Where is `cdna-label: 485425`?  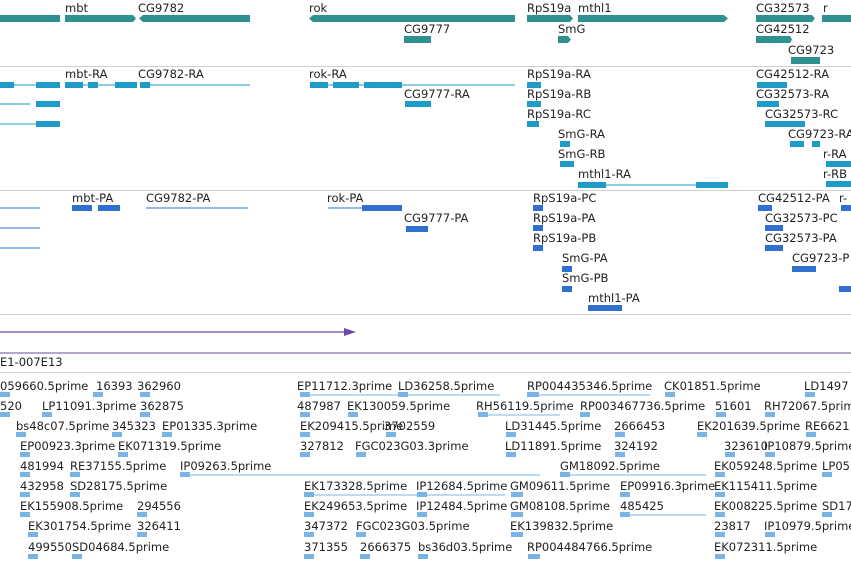 cdna-label: 485425 is located at coordinates (642, 506).